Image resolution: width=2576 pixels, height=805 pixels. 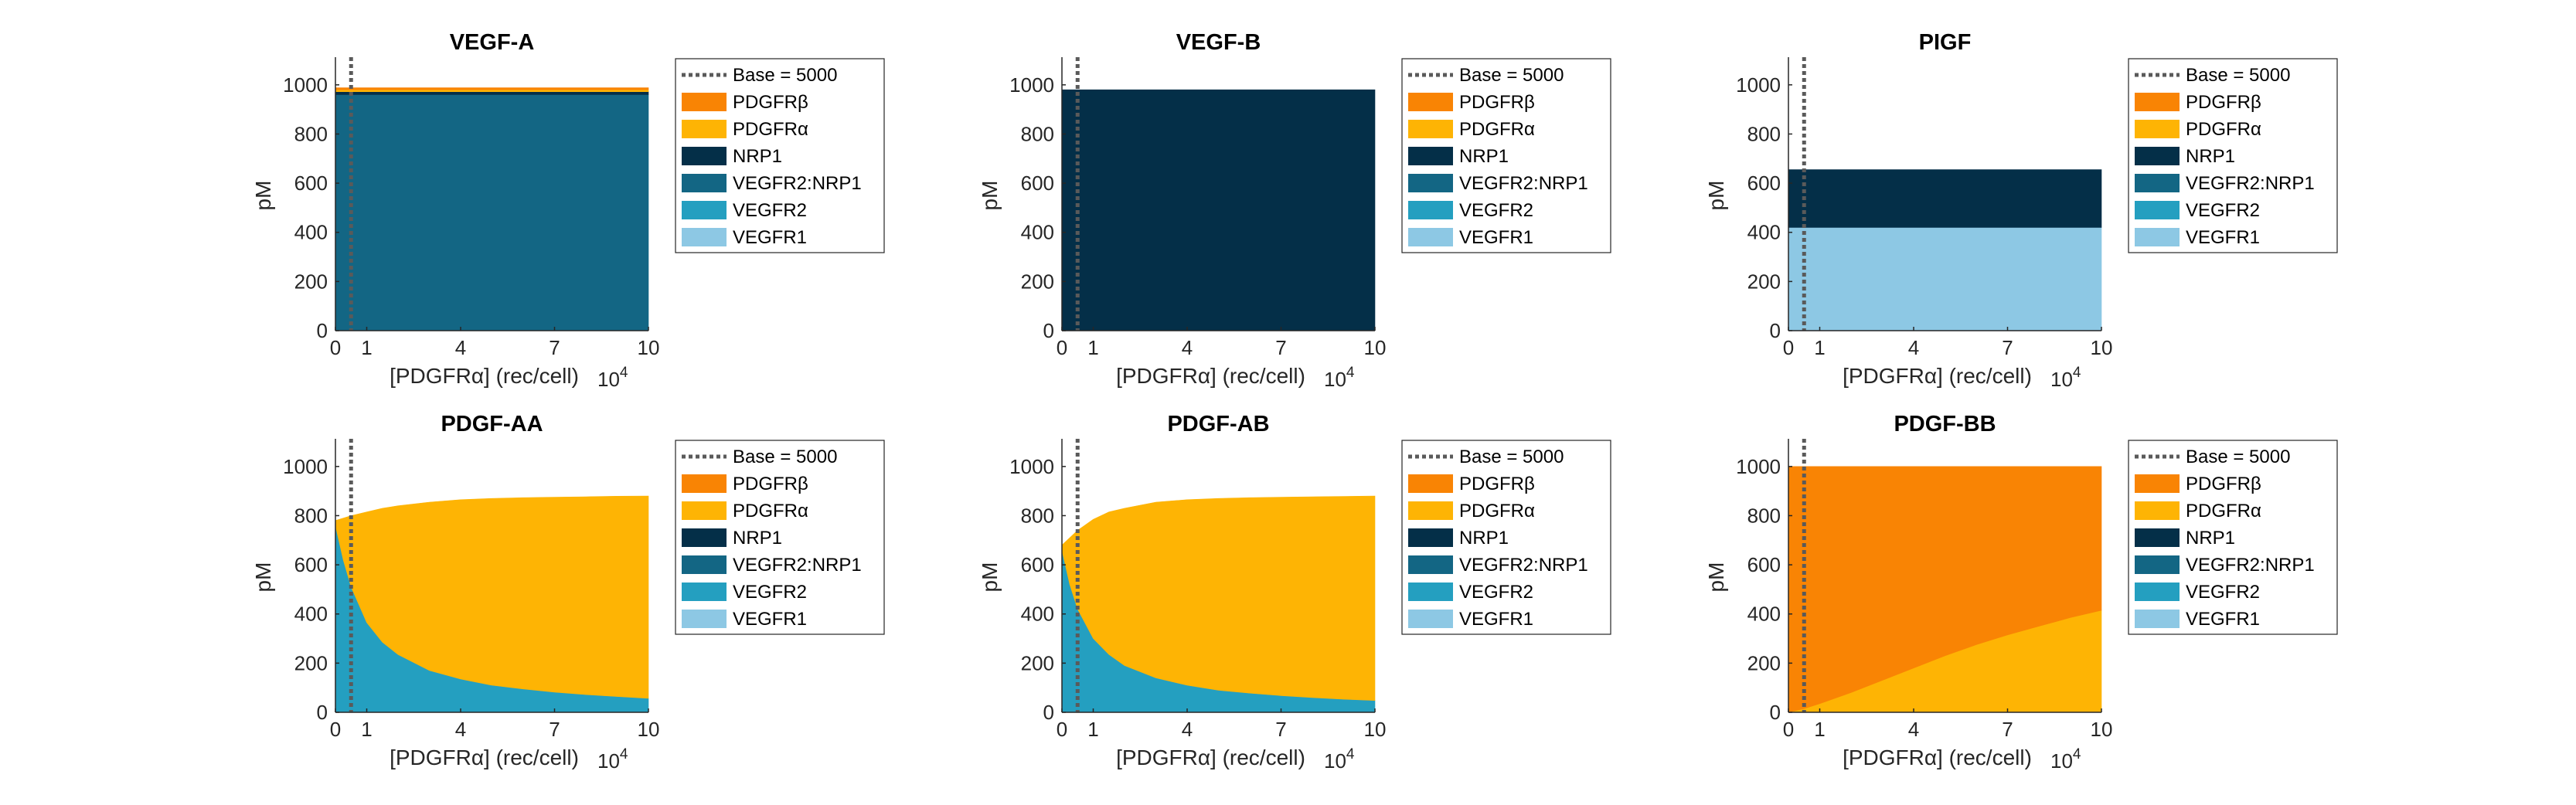 What do you see at coordinates (366, 347) in the screenshot?
I see `x-tick-label: 1` at bounding box center [366, 347].